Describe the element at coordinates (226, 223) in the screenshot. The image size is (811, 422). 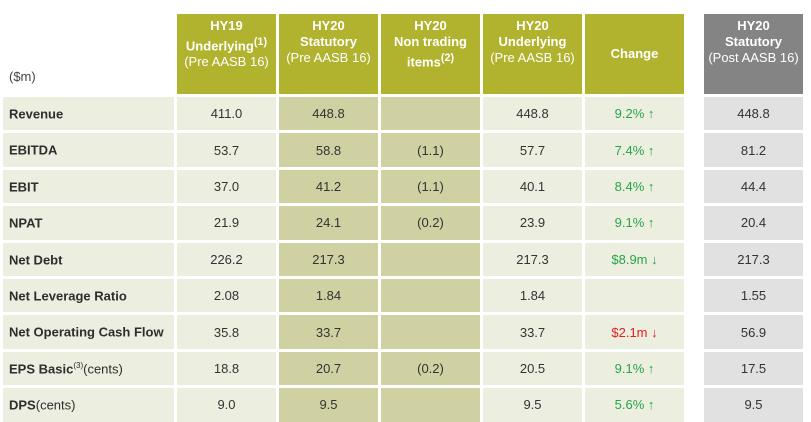
I see `cell-hy19-underlying: 21.9` at that location.